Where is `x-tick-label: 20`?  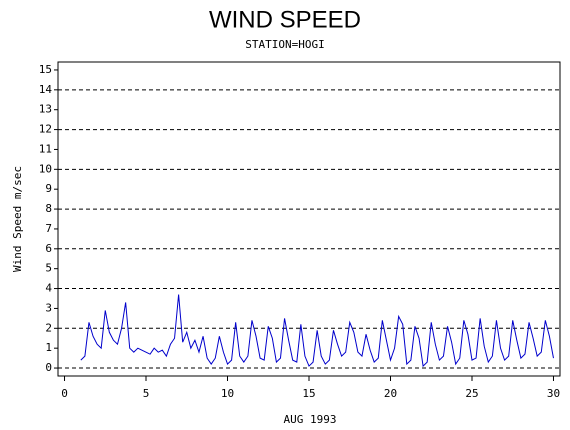 x-tick-label: 20 is located at coordinates (390, 393).